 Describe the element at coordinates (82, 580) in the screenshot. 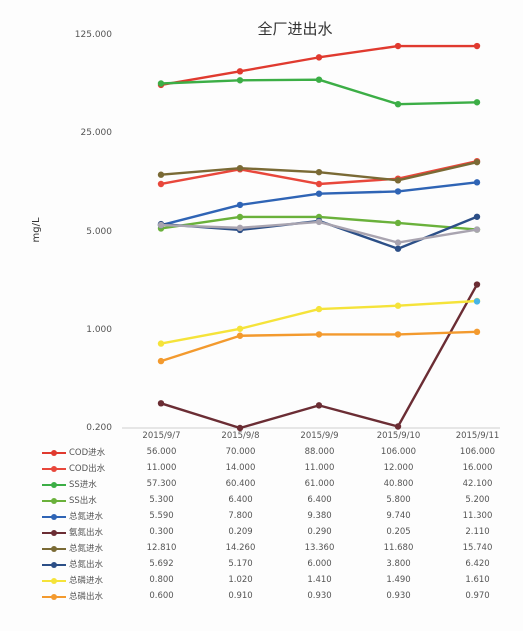

I see `legend-entry: 总磷进水` at that location.